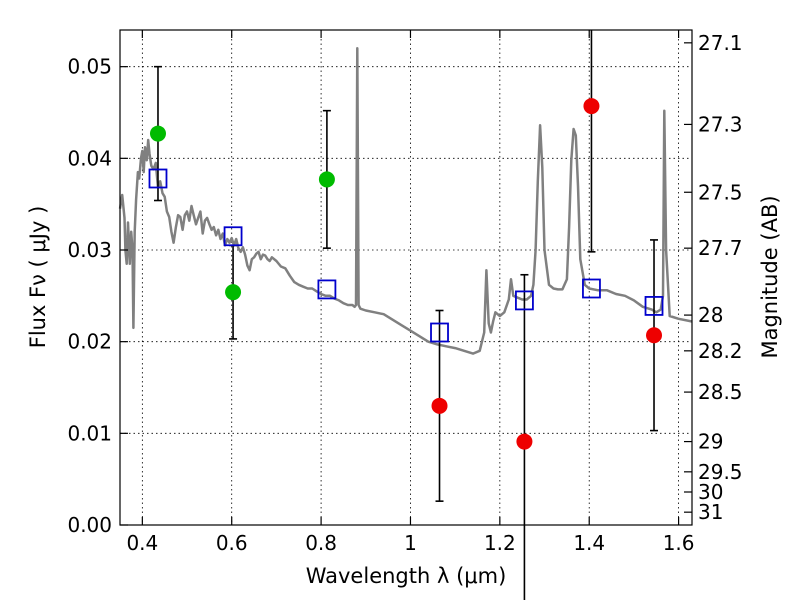  I want to click on y-tick-label: 0.05, so click(89, 67).